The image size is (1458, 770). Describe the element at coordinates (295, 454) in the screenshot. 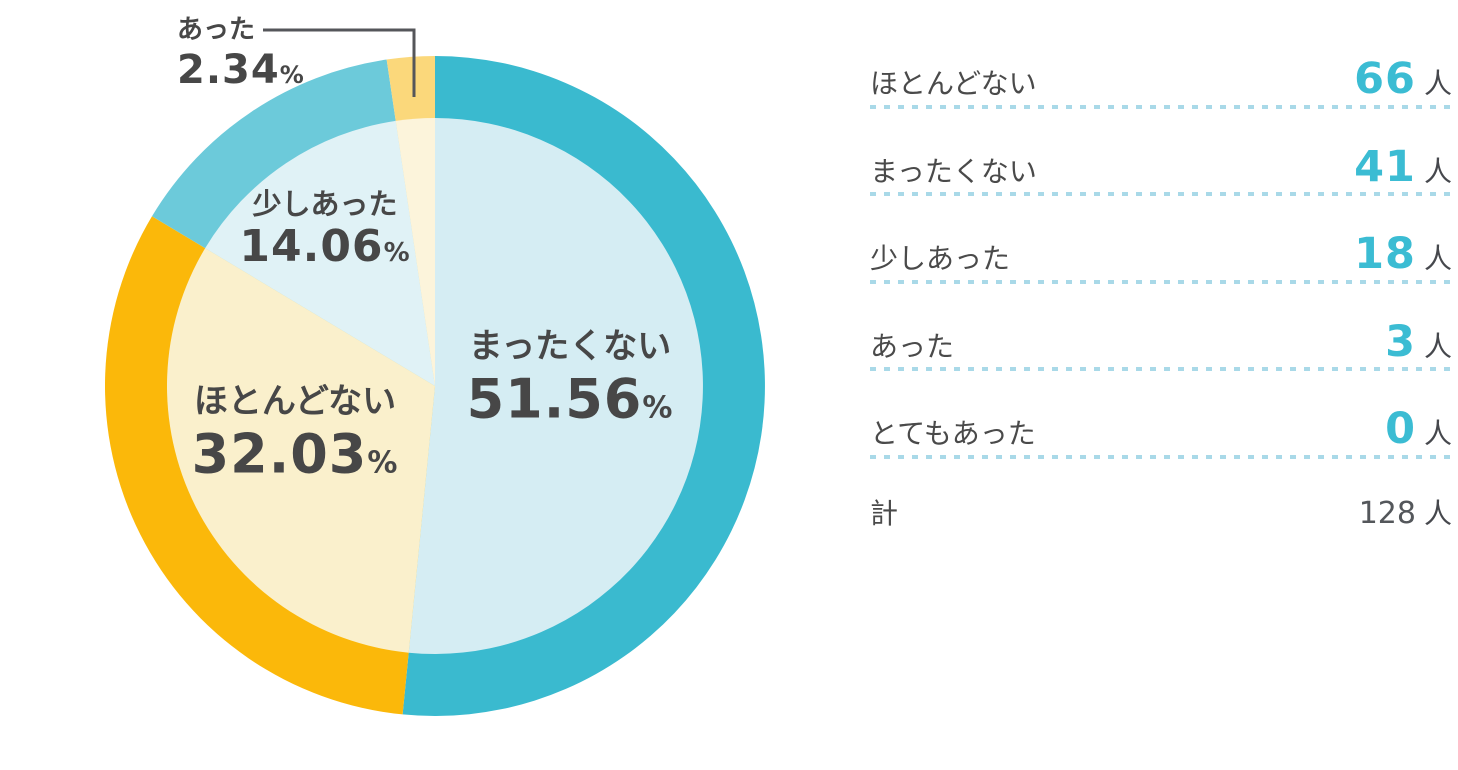

I see `slice-percent: 32.03%` at that location.